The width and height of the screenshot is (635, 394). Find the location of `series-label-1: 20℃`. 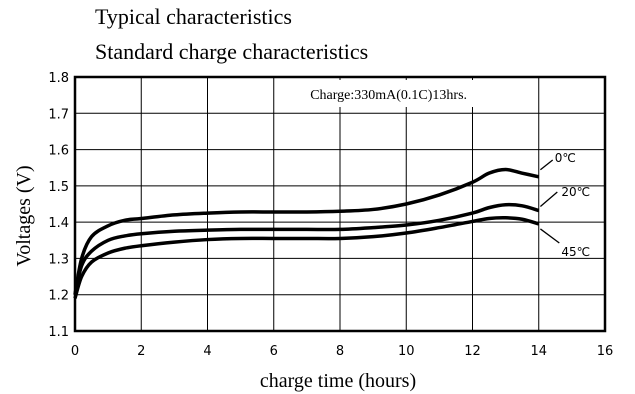

series-label-1: 20℃ is located at coordinates (575, 192).